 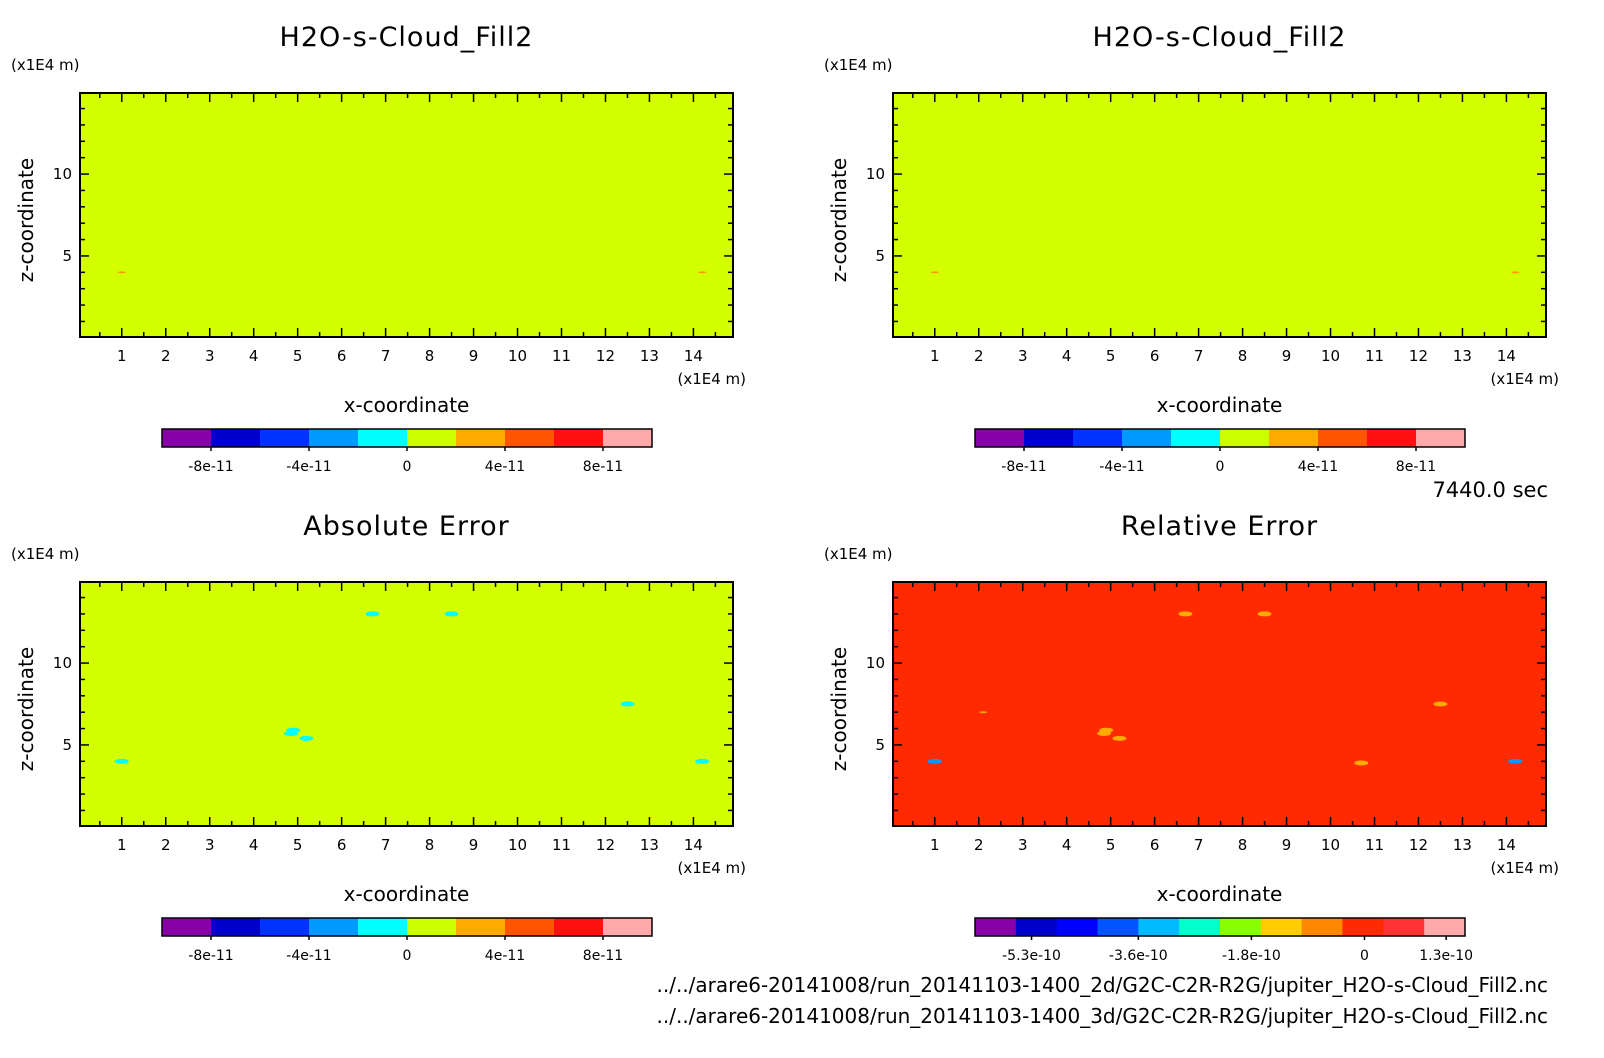 I want to click on chart-title: Absolute Error, so click(x=406, y=526).